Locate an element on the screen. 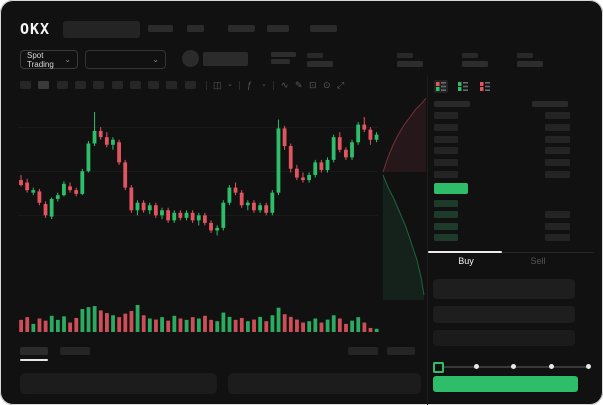  last-price-placeholder is located at coordinates (283, 54).